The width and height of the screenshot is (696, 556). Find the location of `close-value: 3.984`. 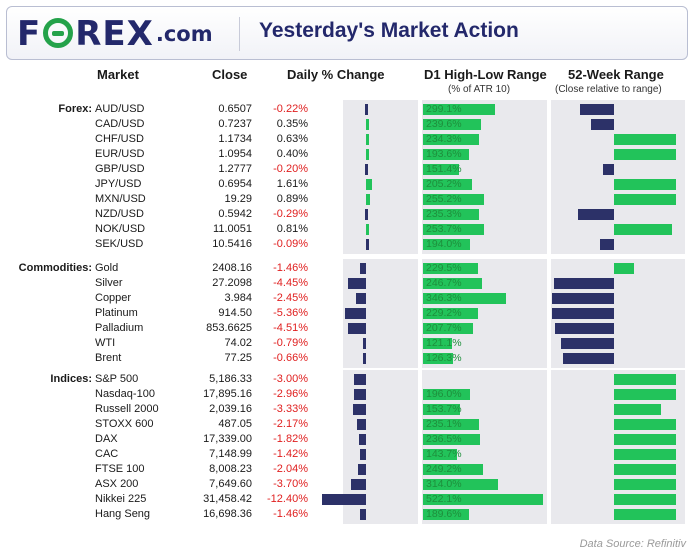

close-value: 3.984 is located at coordinates (238, 298).